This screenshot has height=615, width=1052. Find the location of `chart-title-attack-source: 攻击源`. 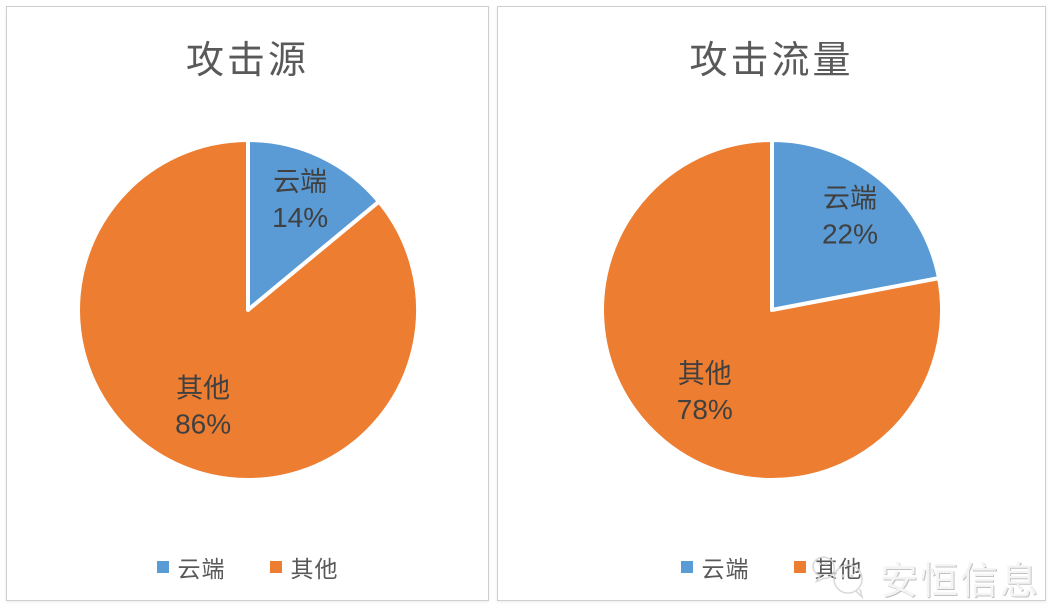

chart-title-attack-source: 攻击源 is located at coordinates (247, 61).